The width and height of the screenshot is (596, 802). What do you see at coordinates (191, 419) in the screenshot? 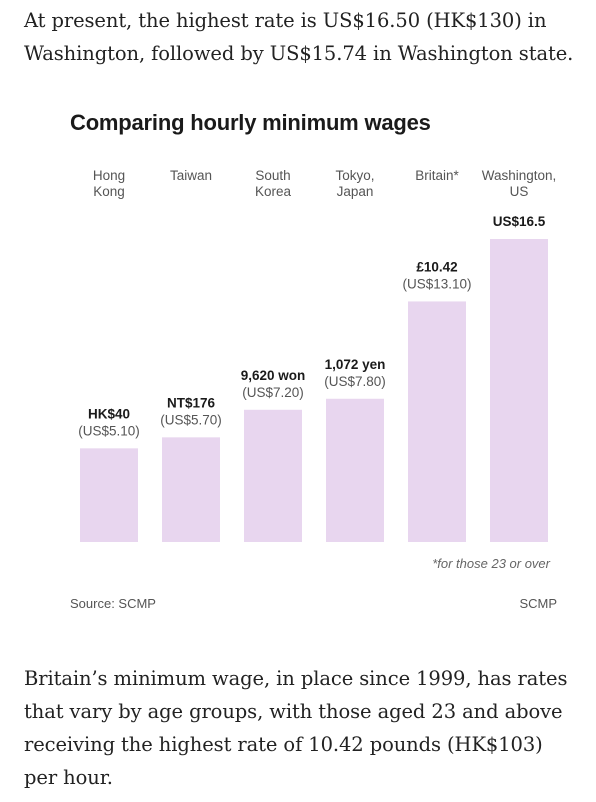
I see `usd-value-label: (US$5.70)` at bounding box center [191, 419].